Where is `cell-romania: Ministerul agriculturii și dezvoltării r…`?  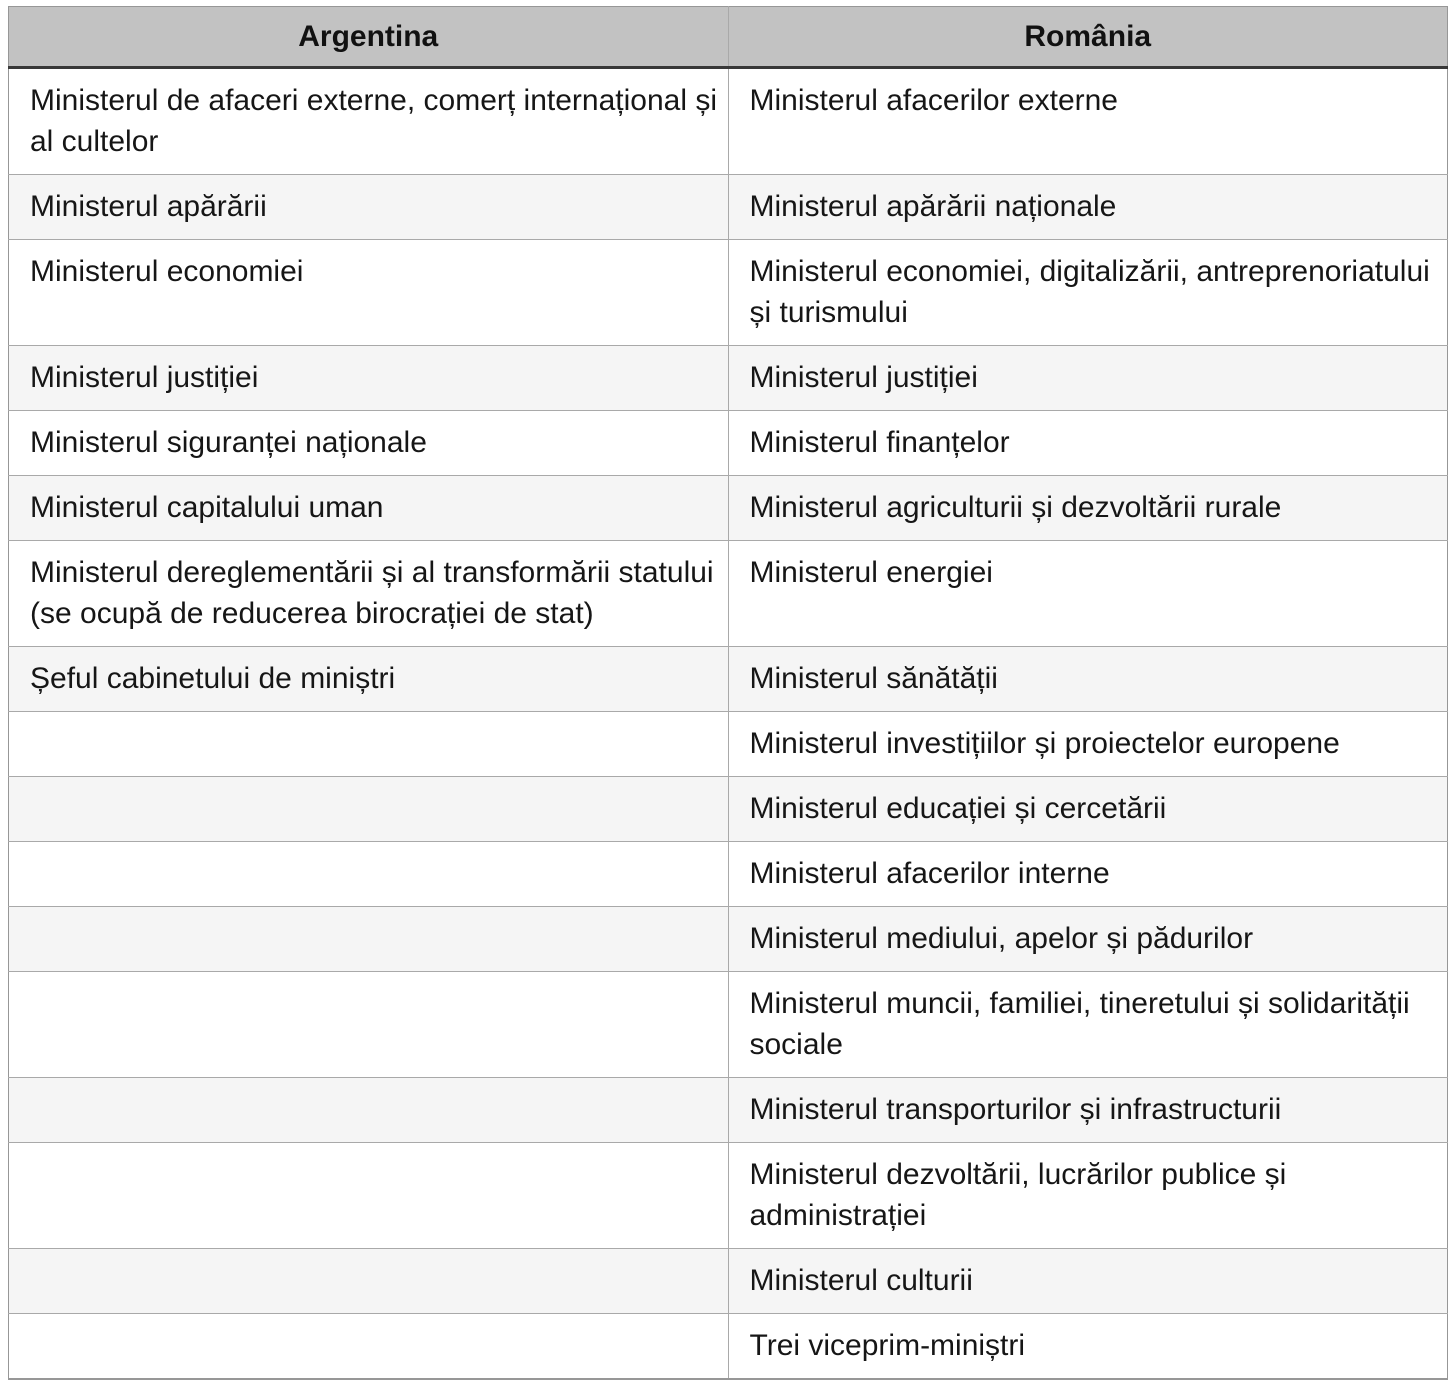 cell-romania: Ministerul agriculturii și dezvoltării r… is located at coordinates (1087, 508).